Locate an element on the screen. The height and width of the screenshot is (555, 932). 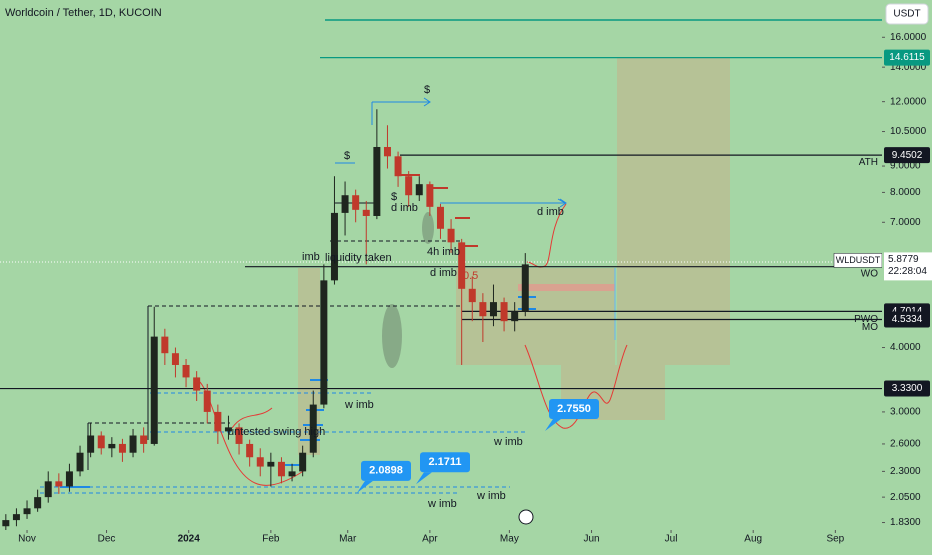
countdown: 22:28:04 is located at coordinates (907, 271).